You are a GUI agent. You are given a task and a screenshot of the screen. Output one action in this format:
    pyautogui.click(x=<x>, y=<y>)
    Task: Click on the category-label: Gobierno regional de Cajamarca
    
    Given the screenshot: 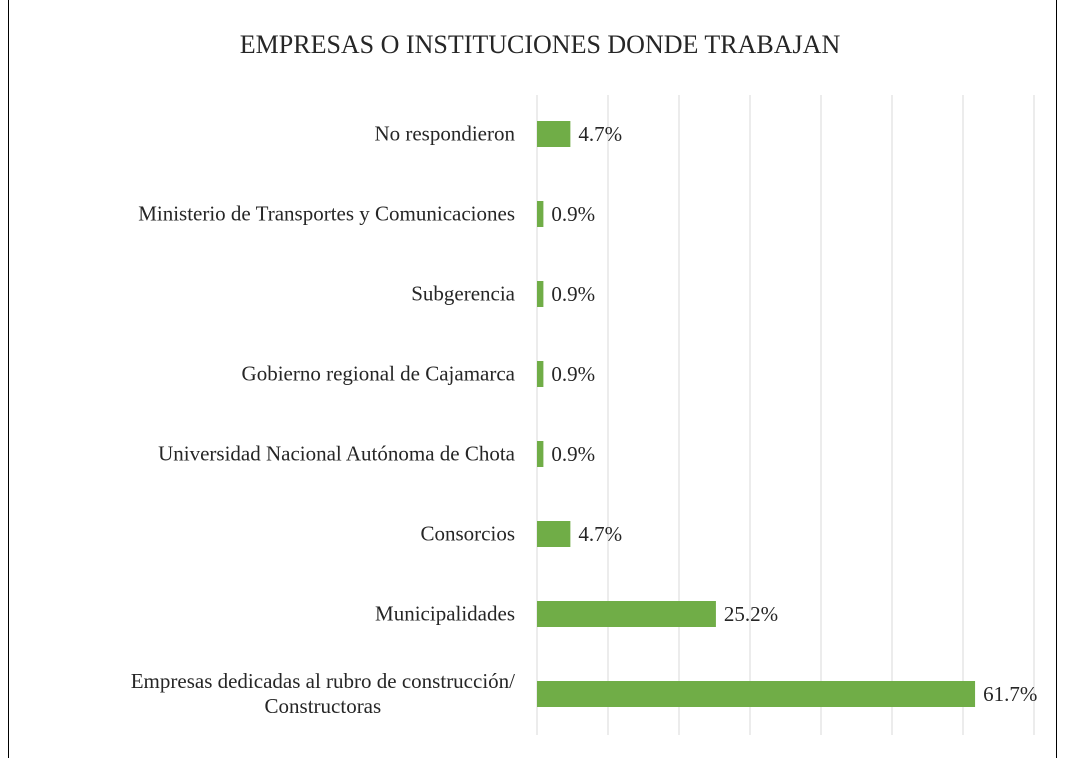 What is the action you would take?
    pyautogui.click(x=378, y=373)
    